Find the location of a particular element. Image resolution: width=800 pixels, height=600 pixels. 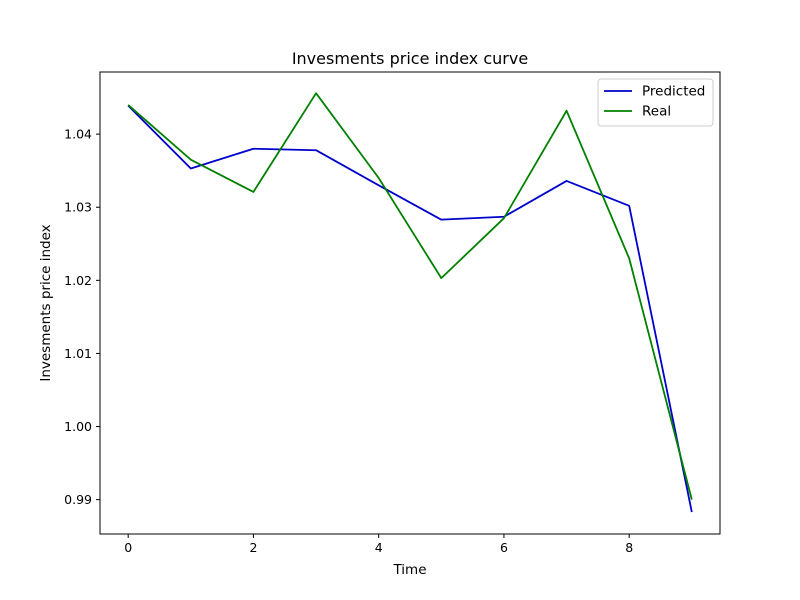

x-tick-label: 8 is located at coordinates (629, 547).